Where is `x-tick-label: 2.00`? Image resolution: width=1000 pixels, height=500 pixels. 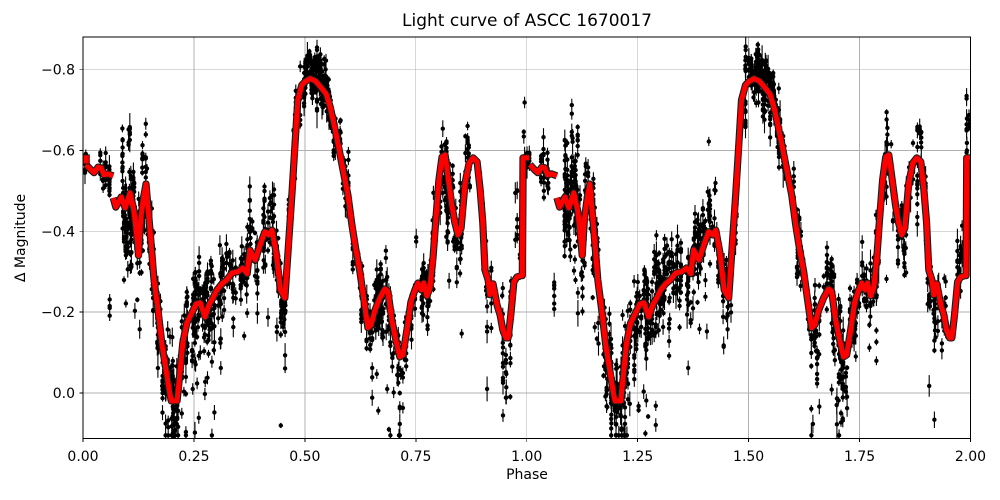 x-tick-label: 2.00 is located at coordinates (970, 457).